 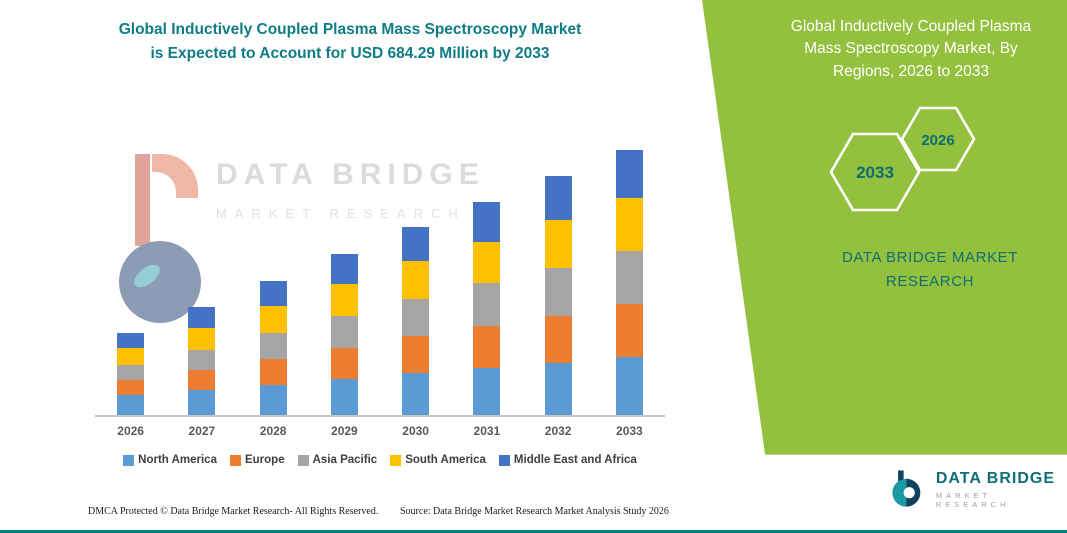 I want to click on bar-2030, so click(x=416, y=320).